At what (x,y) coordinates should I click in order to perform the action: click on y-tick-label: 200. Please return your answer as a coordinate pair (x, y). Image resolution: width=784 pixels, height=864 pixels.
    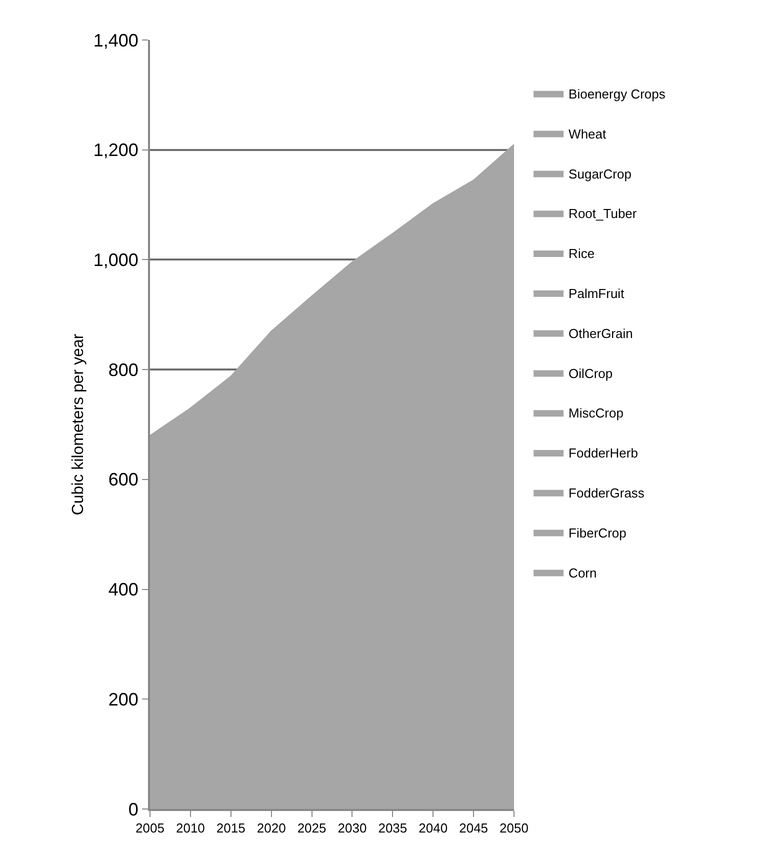
    Looking at the image, I should click on (123, 699).